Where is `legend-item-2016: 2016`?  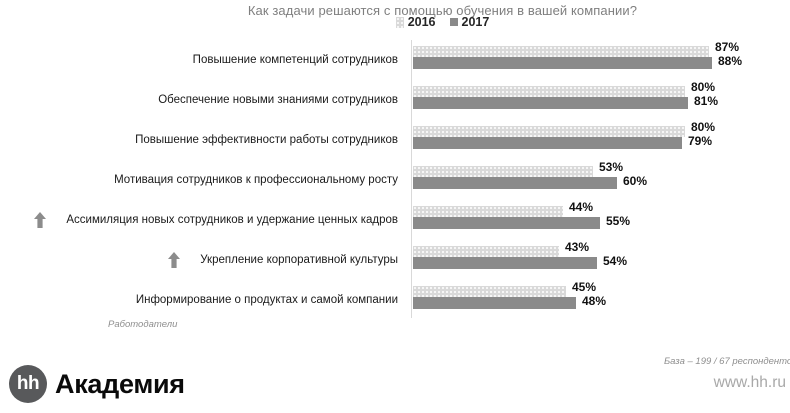 legend-item-2016: 2016 is located at coordinates (415, 22).